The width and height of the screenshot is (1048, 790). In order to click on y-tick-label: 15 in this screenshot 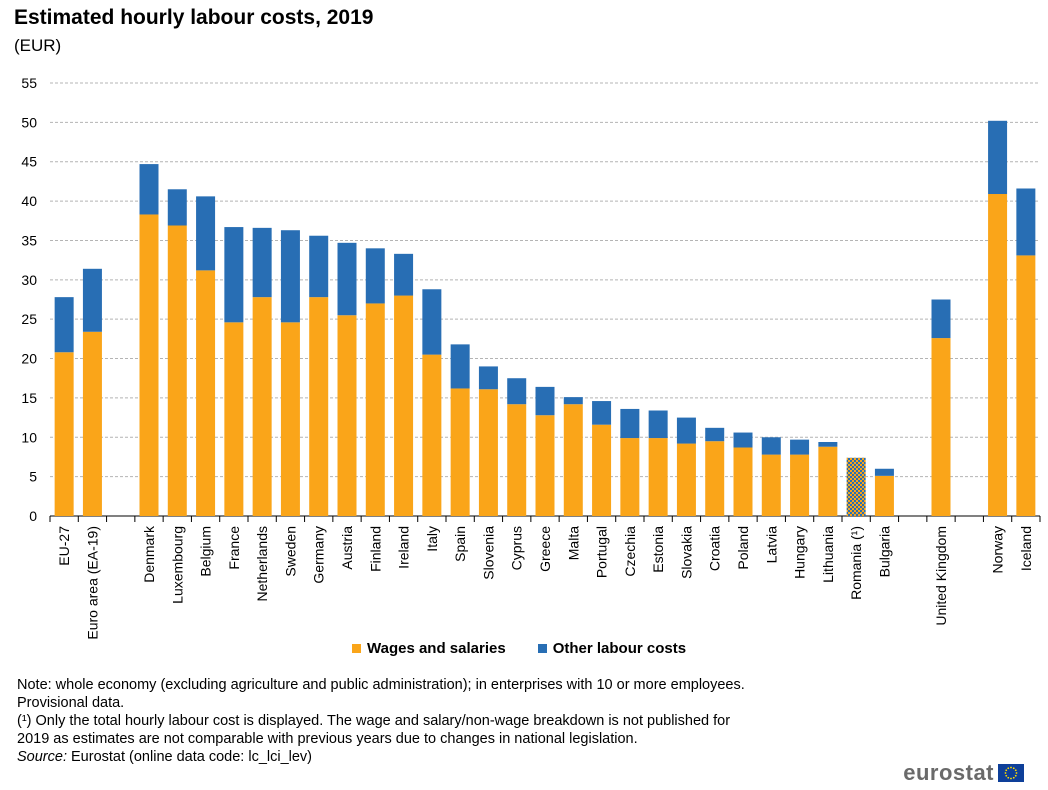, I will do `click(29, 398)`.